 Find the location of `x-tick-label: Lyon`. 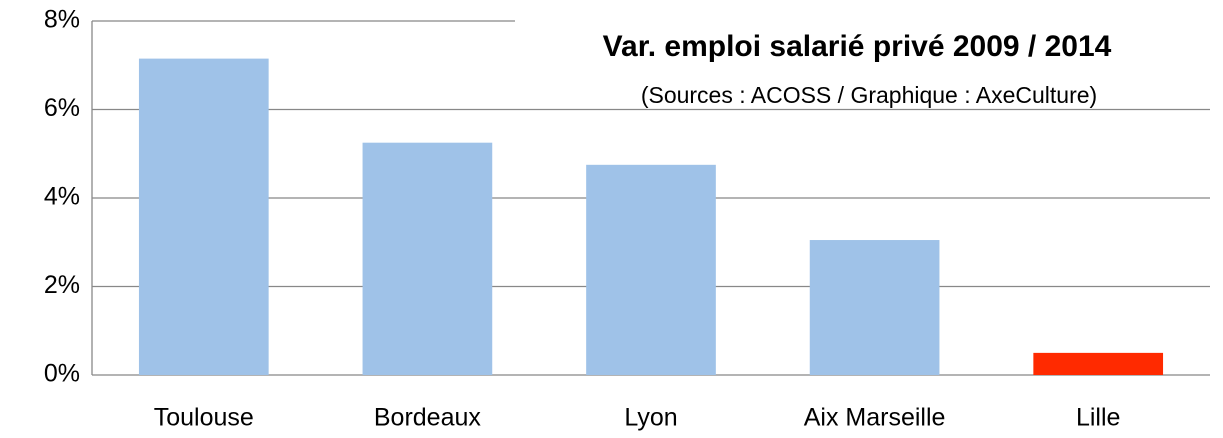

x-tick-label: Lyon is located at coordinates (650, 418).